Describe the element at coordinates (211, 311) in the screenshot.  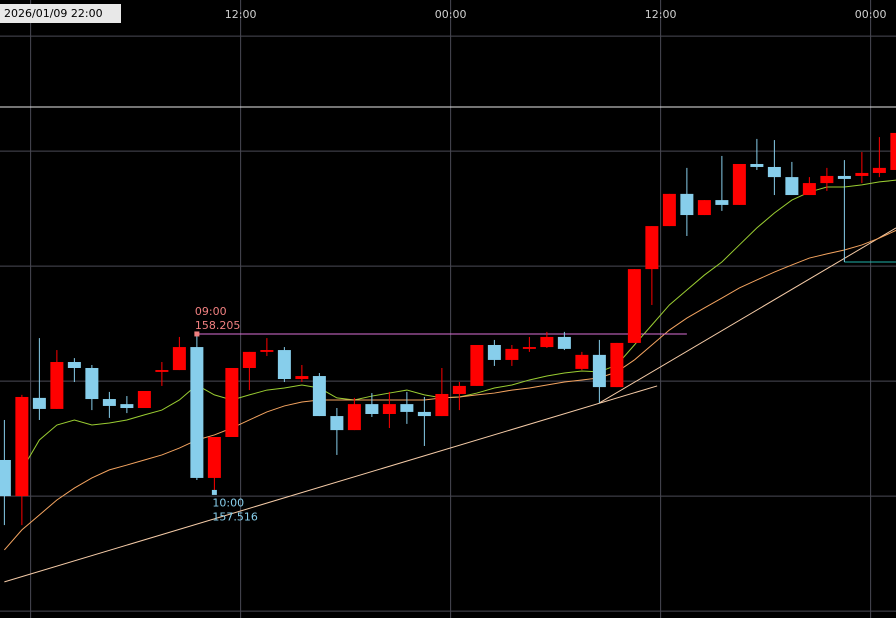
I see `high-time: 09:00` at that location.